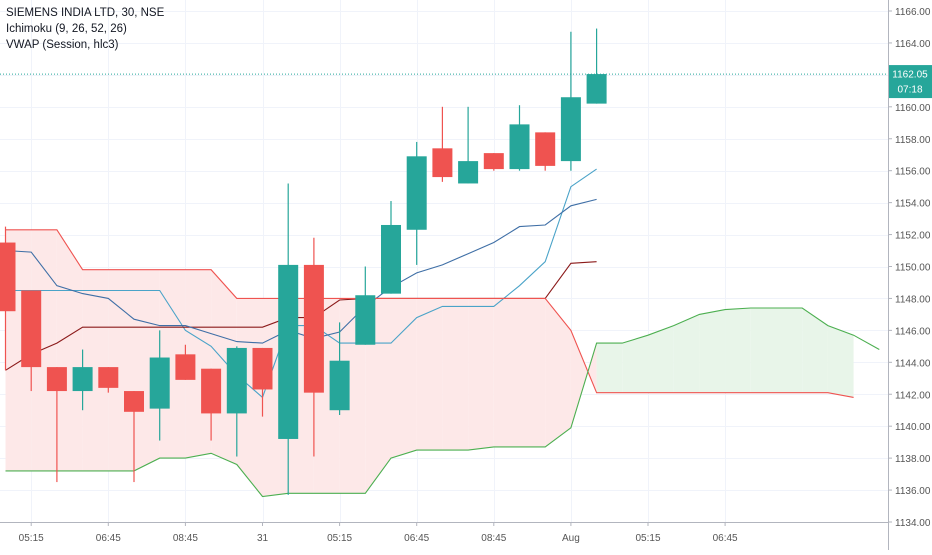 The image size is (932, 555). What do you see at coordinates (913, 523) in the screenshot?
I see `y-tick-label: 1134.00` at bounding box center [913, 523].